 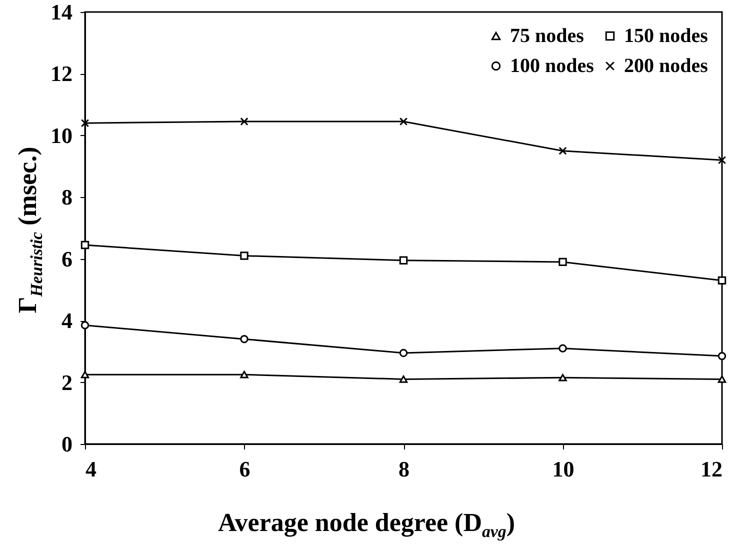 I want to click on x-tick-label: 6, so click(x=244, y=469).